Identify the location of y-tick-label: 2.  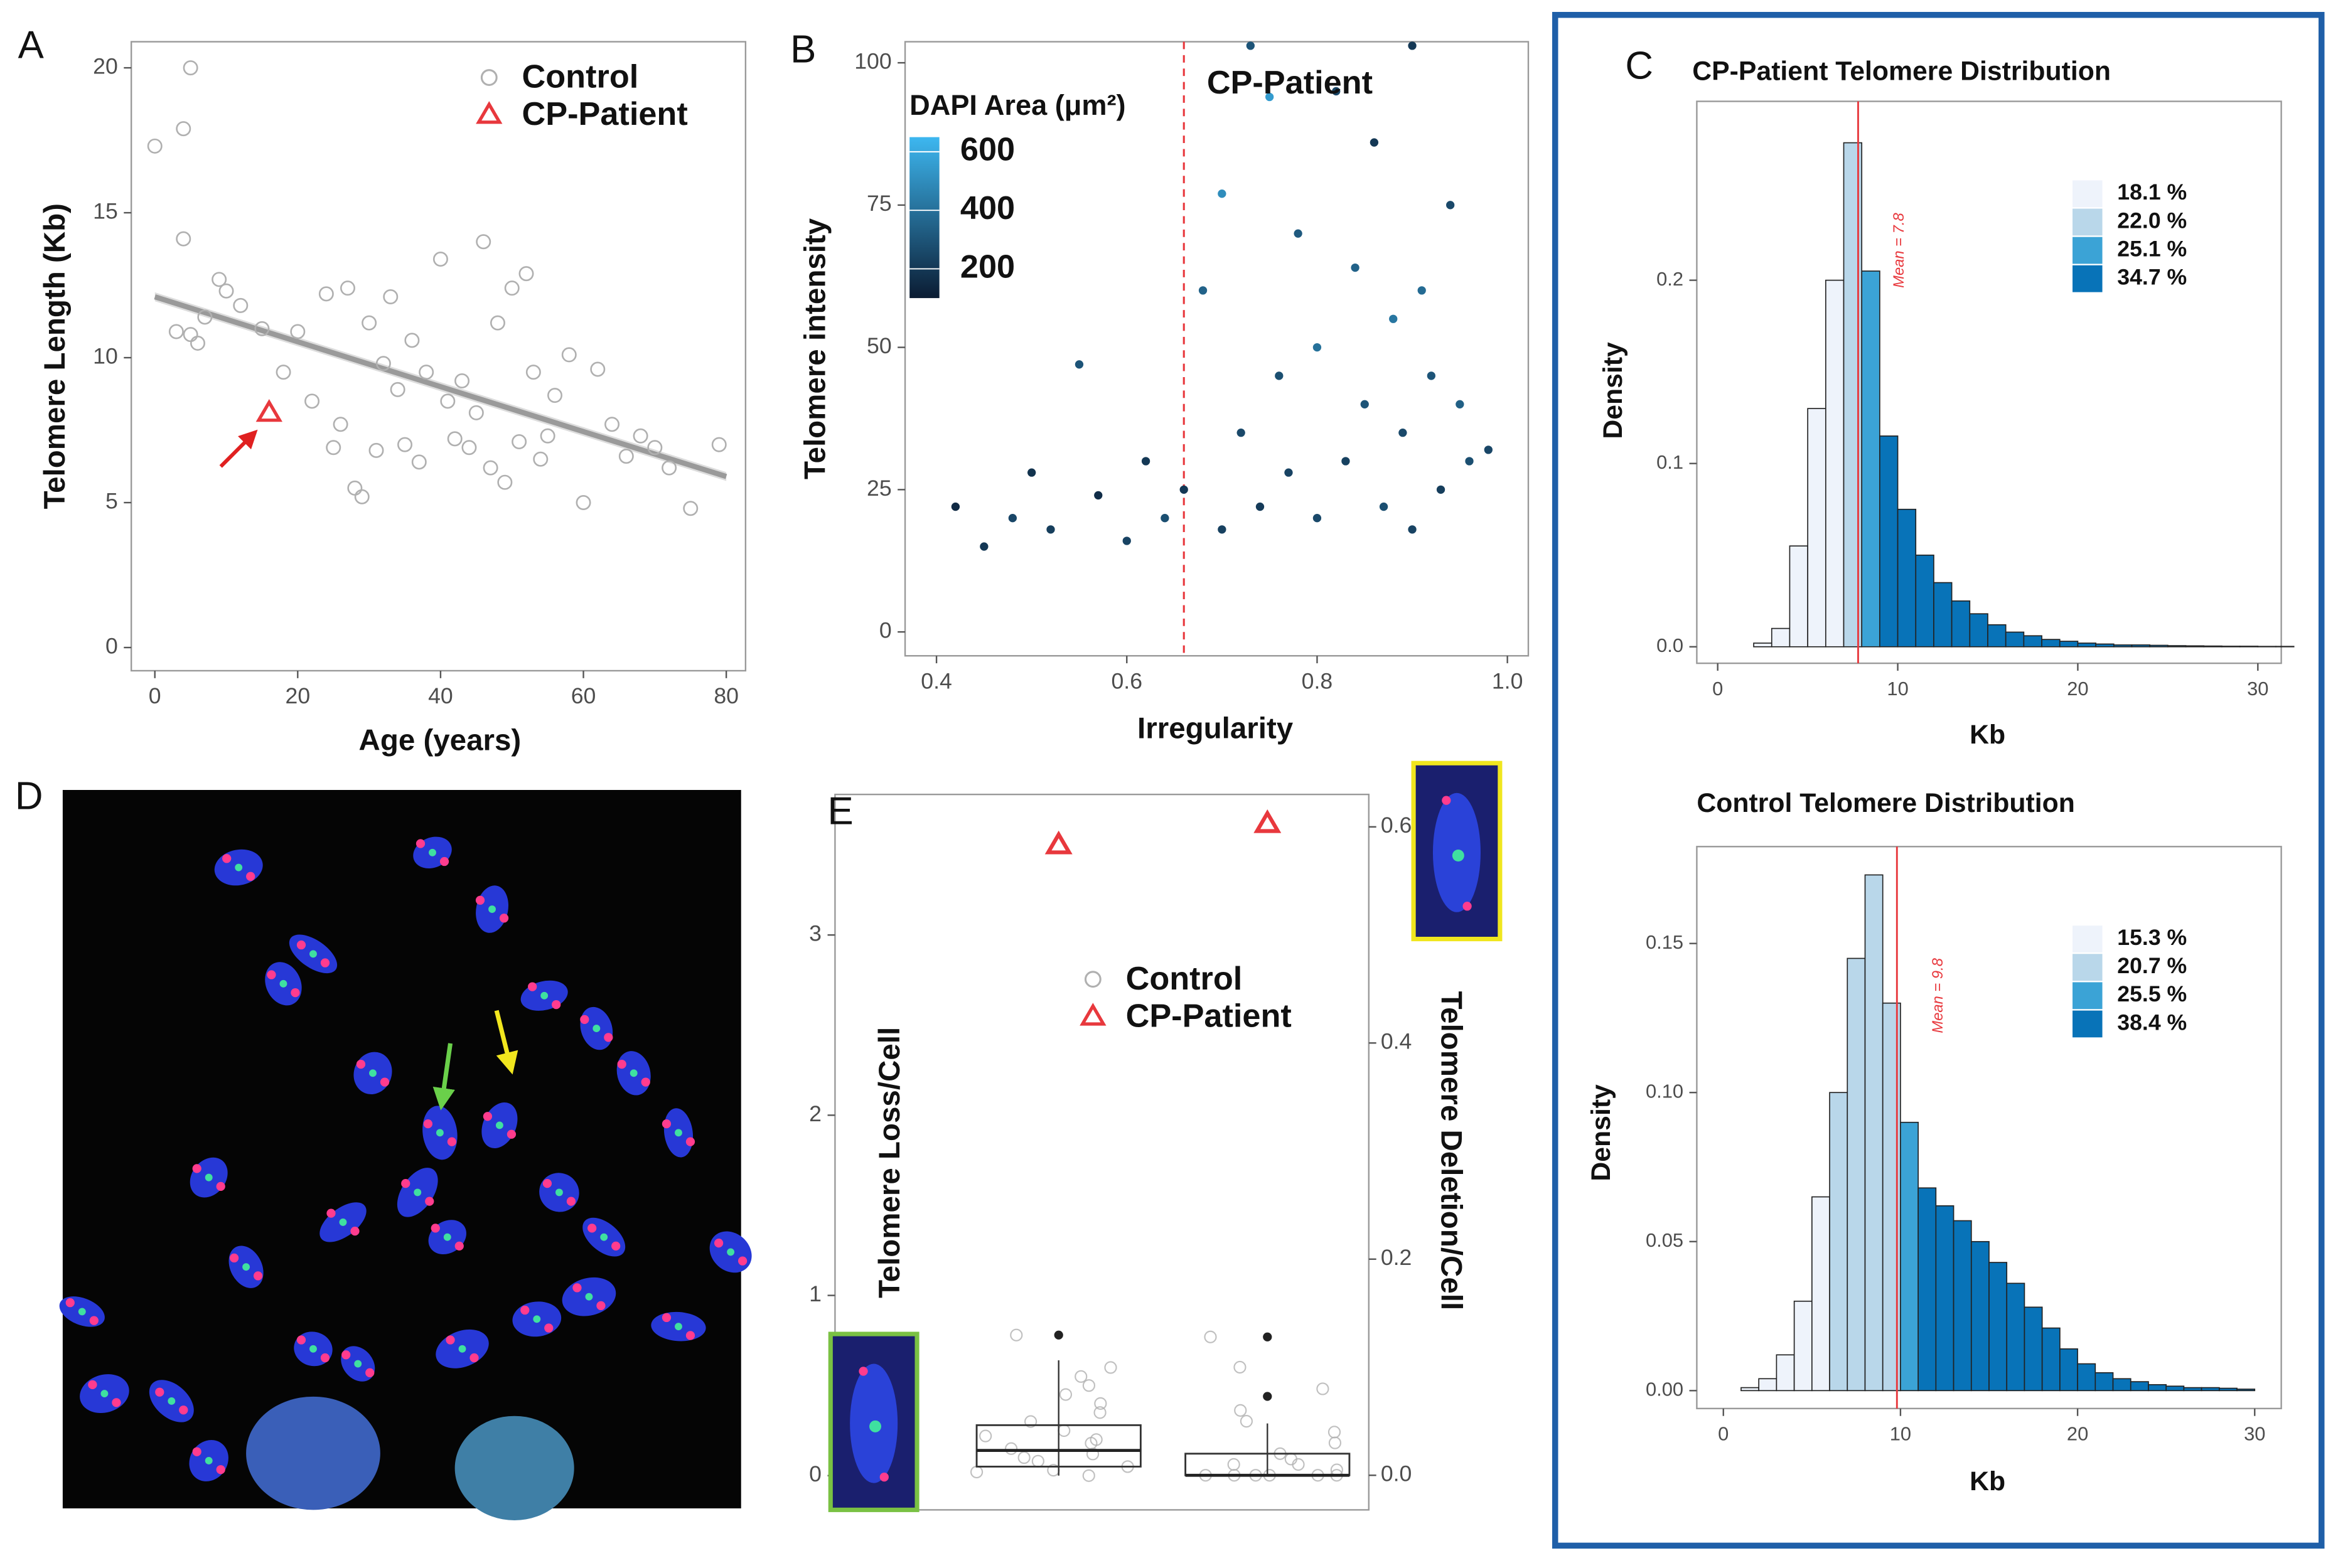
(815, 1113).